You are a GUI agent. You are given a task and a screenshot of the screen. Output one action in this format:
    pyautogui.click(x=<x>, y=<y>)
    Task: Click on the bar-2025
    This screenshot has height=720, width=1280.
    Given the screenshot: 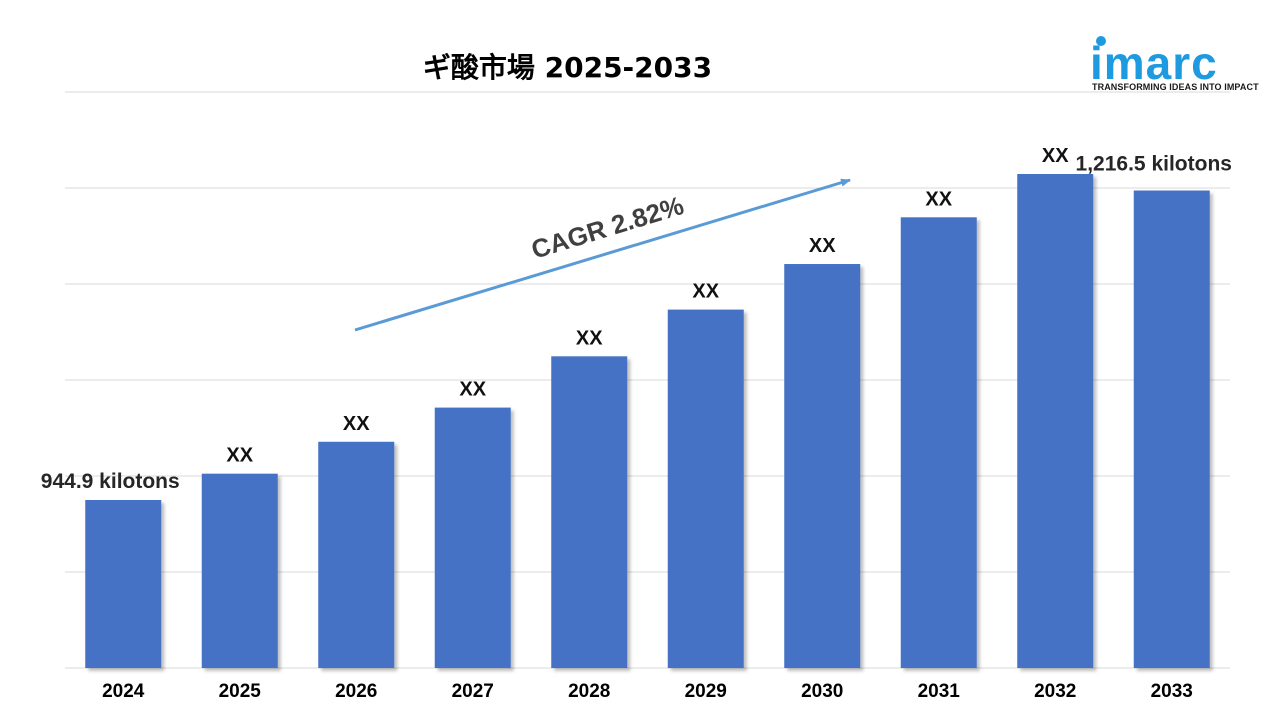 What is the action you would take?
    pyautogui.click(x=239, y=570)
    